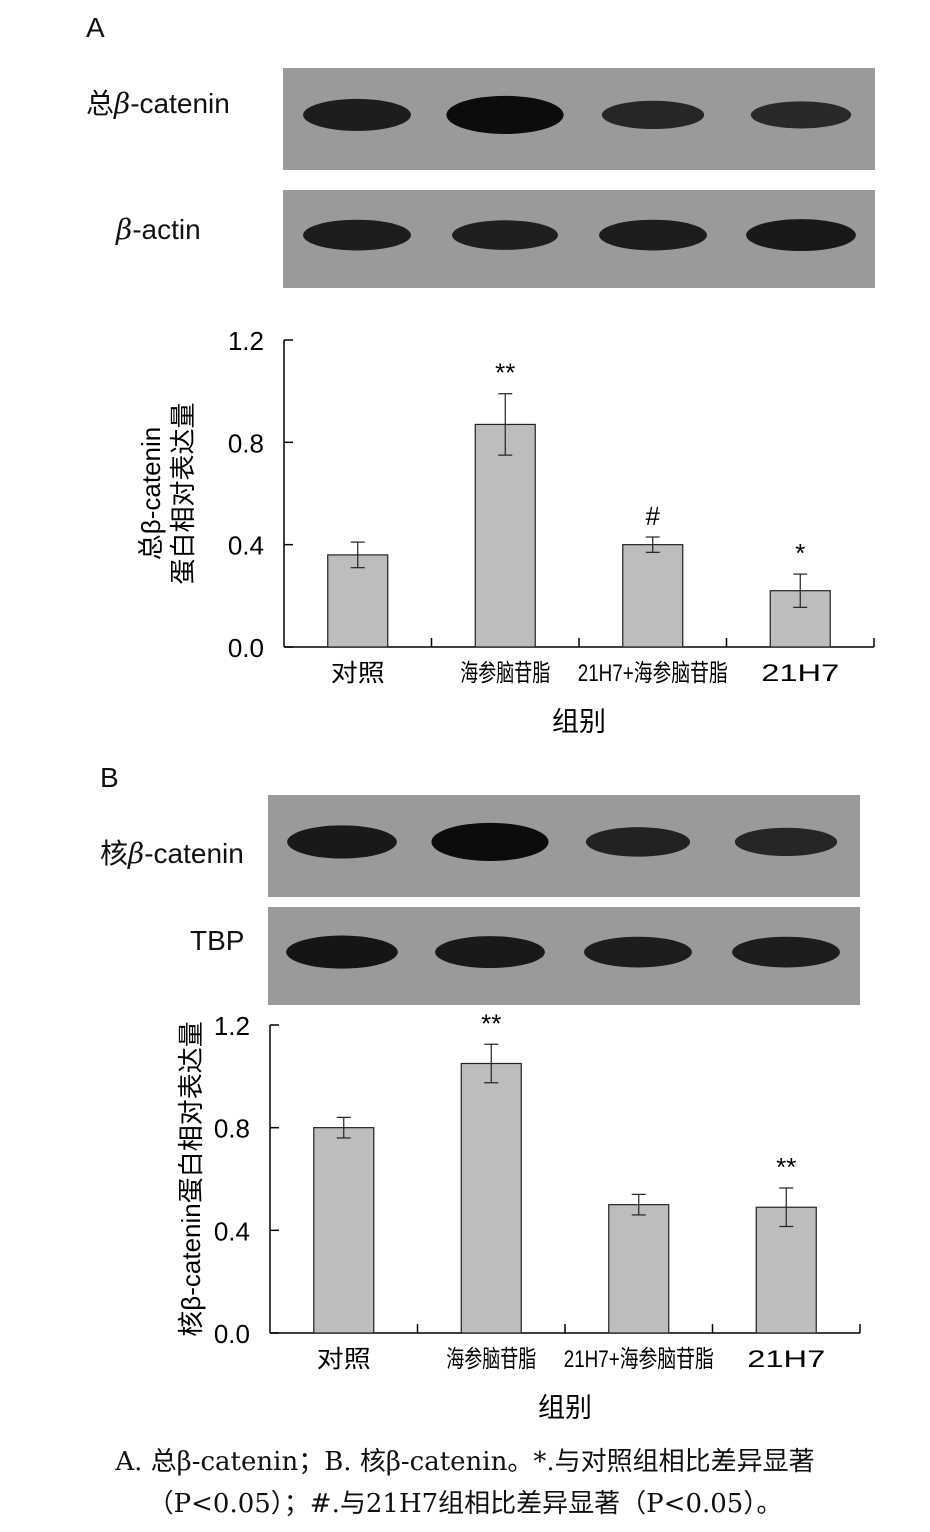 This screenshot has width=930, height=1532. What do you see at coordinates (564, 846) in the screenshot?
I see `blot-strip-nuclear-beta-catenin` at bounding box center [564, 846].